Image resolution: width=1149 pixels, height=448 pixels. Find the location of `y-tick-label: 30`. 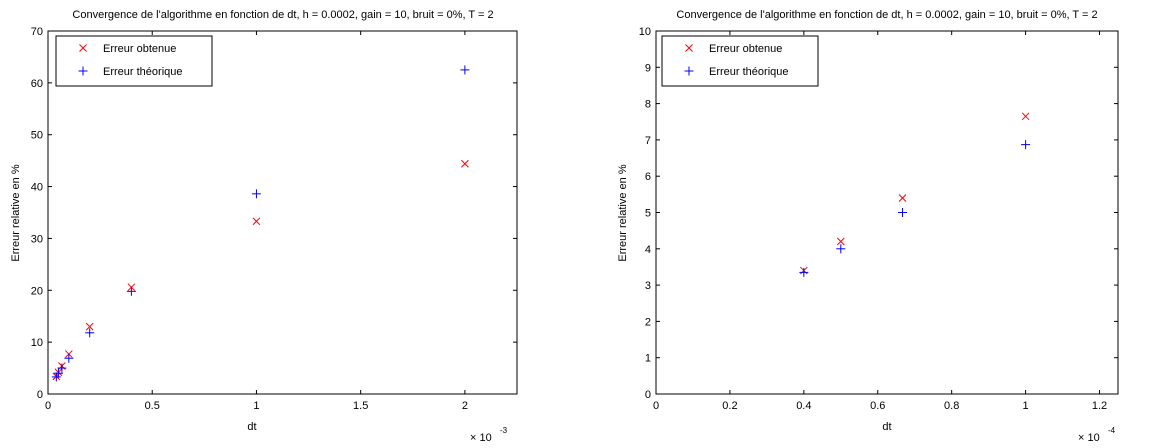

y-tick-label: 30 is located at coordinates (37, 239).